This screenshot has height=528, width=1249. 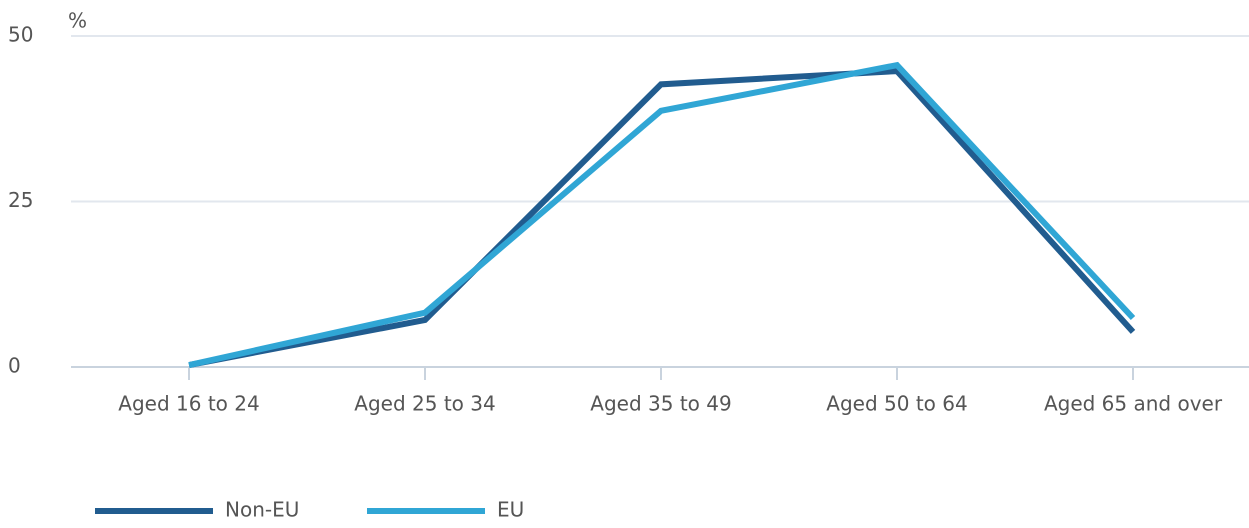 I want to click on x-tick-label: Aged 65 and over, so click(x=1133, y=404).